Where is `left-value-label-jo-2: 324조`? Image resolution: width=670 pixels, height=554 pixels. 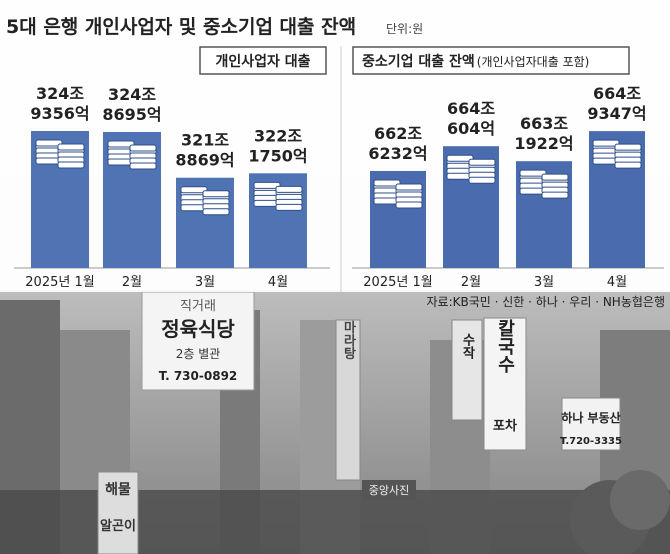 left-value-label-jo-2: 324조 is located at coordinates (132, 94).